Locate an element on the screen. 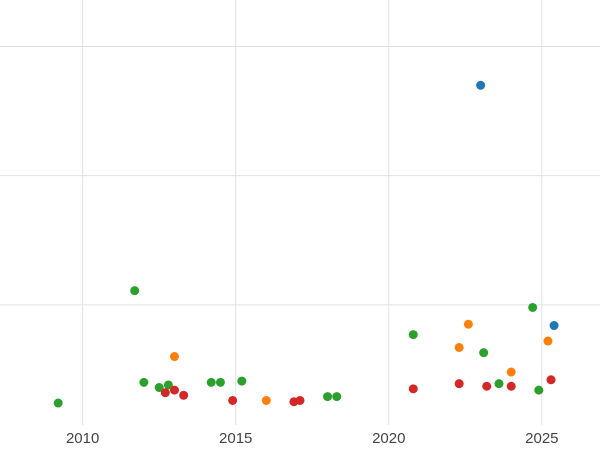 This screenshot has height=450, width=600. x-tick-label: 2010 is located at coordinates (82, 438).